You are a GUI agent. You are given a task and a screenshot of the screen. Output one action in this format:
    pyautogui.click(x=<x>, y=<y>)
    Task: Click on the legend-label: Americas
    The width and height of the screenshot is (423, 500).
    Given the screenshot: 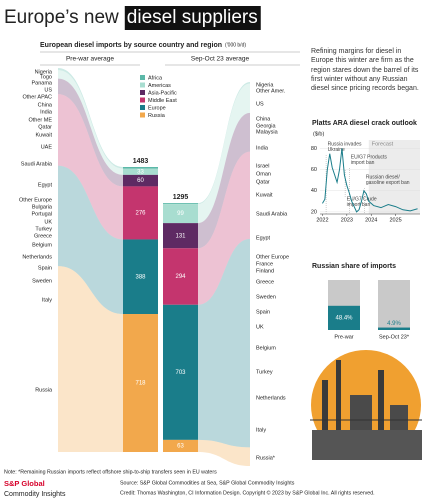 What is the action you would take?
    pyautogui.click(x=159, y=86)
    